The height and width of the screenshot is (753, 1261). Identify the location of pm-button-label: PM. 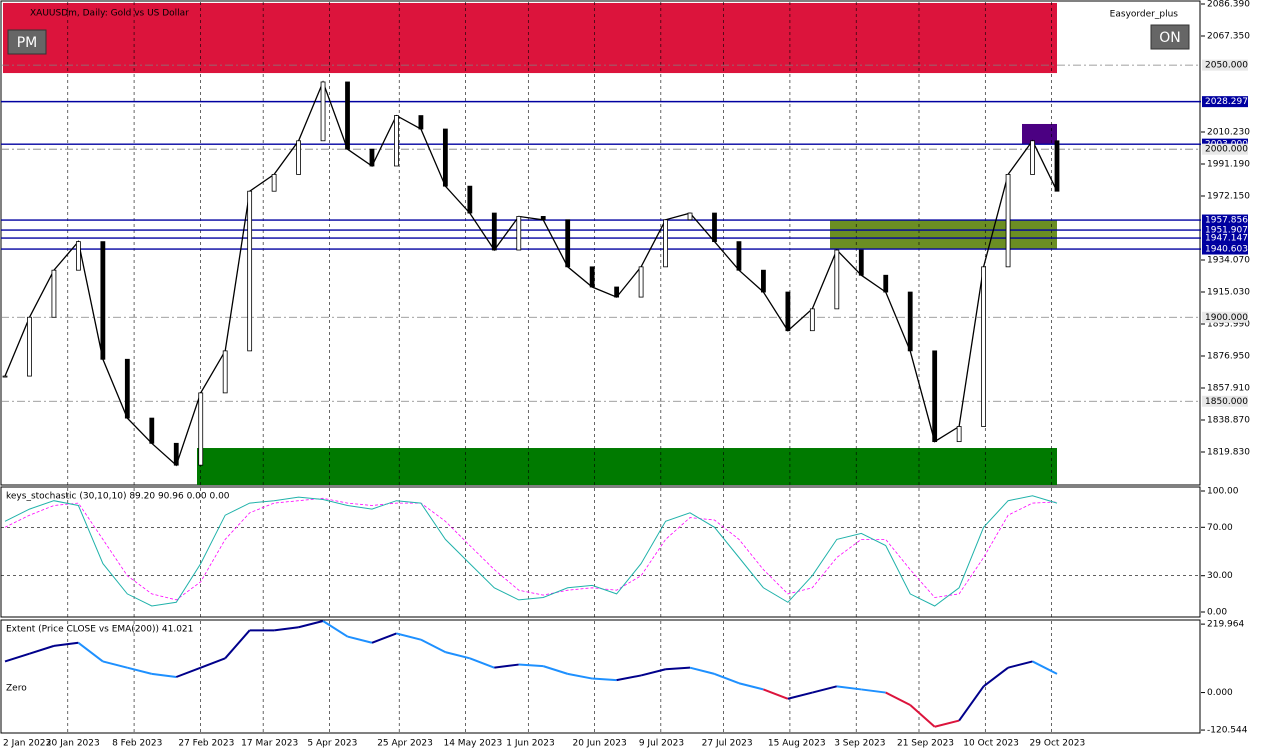
(27, 43).